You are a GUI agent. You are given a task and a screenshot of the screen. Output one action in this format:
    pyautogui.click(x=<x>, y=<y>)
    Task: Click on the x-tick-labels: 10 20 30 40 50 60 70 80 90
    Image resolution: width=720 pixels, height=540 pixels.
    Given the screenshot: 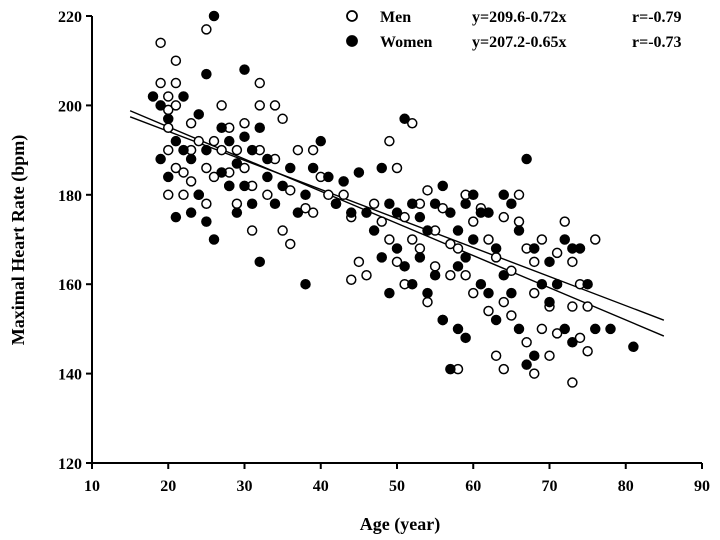 What is the action you would take?
    pyautogui.click(x=397, y=486)
    